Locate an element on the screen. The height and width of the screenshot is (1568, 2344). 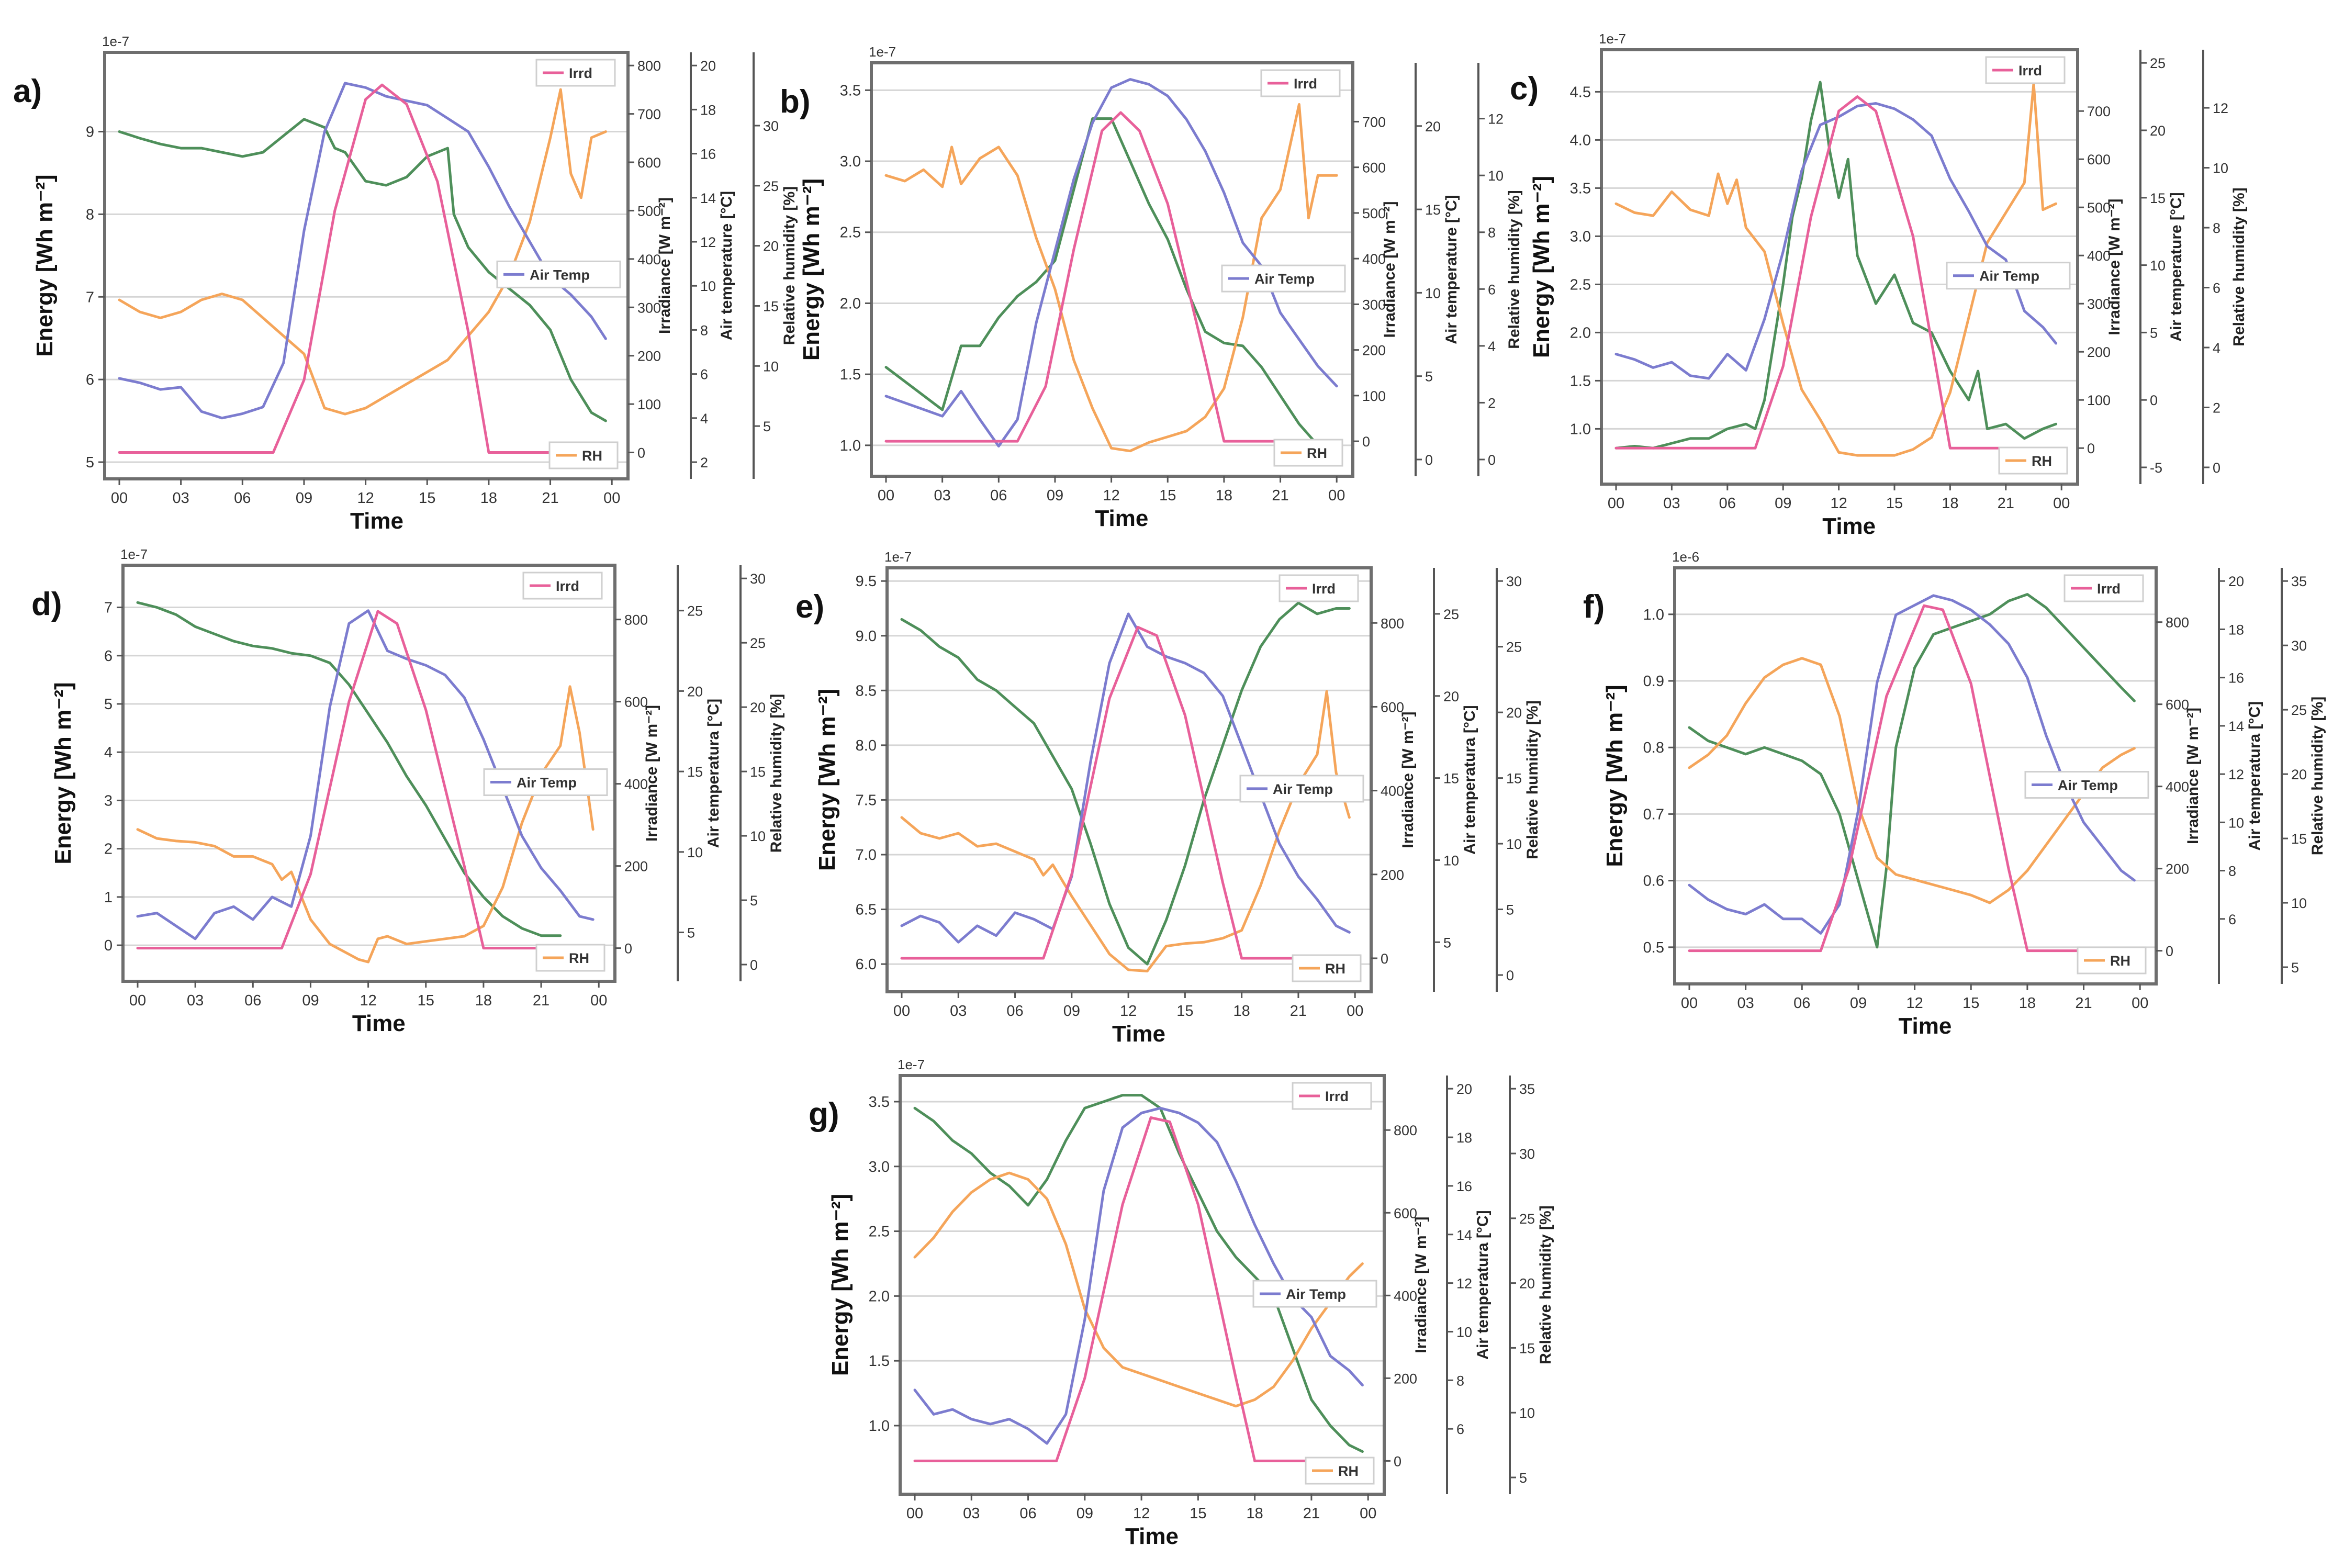
x-tick-label: 12 is located at coordinates (1838, 503).